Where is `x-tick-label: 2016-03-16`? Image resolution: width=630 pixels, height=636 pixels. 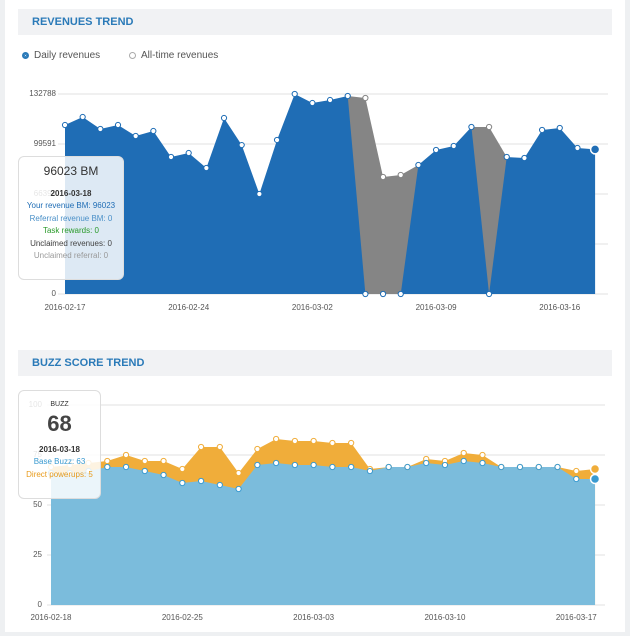
x-tick-label: 2016-03-16 is located at coordinates (559, 307).